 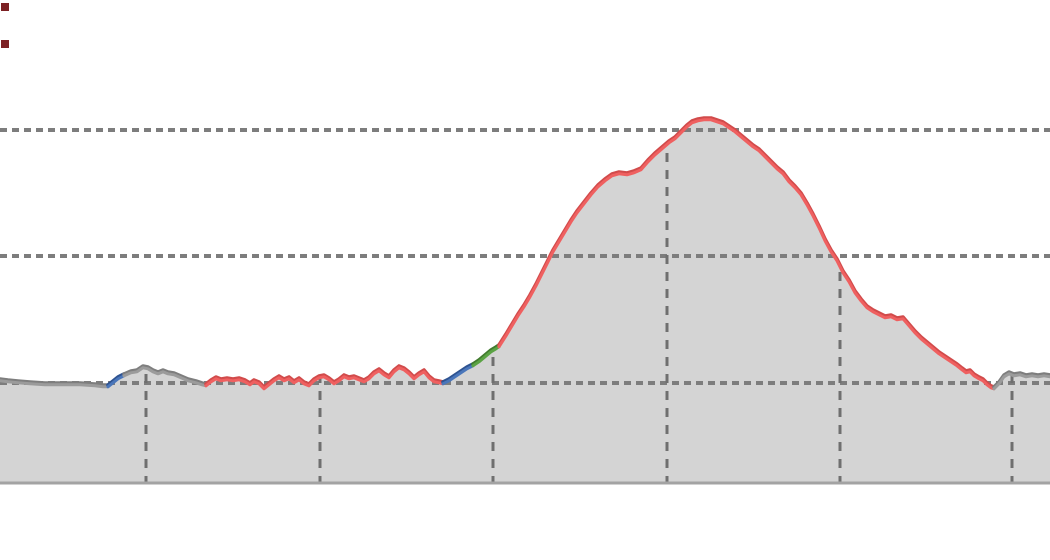 What do you see at coordinates (1021, 381) in the screenshot?
I see `route-segment-gray-flat-end` at bounding box center [1021, 381].